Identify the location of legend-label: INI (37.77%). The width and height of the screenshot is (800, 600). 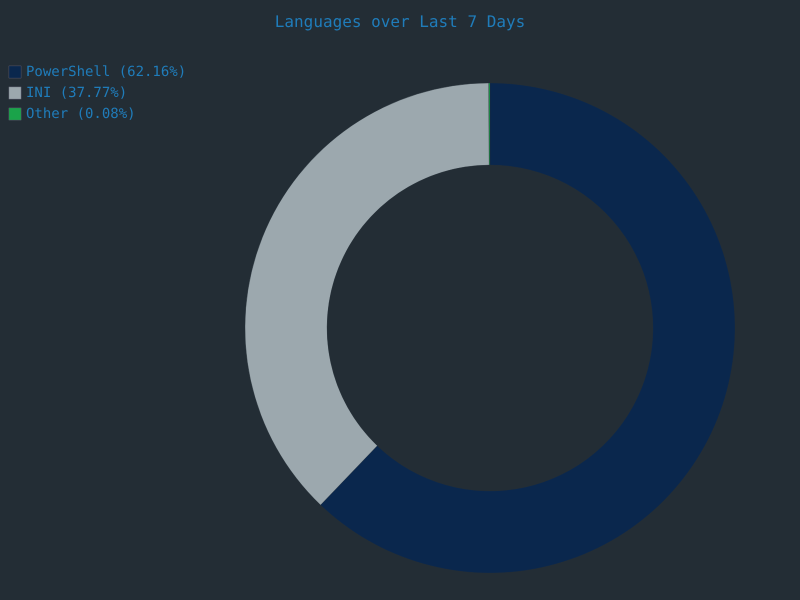
(77, 93).